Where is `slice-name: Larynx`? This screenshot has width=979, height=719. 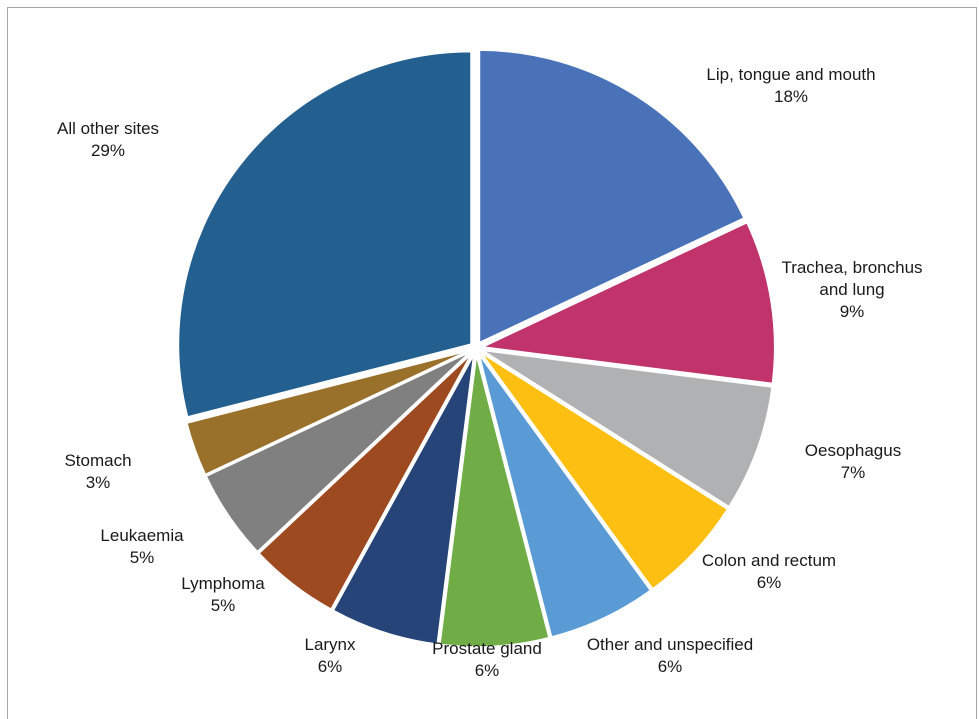
slice-name: Larynx is located at coordinates (330, 644).